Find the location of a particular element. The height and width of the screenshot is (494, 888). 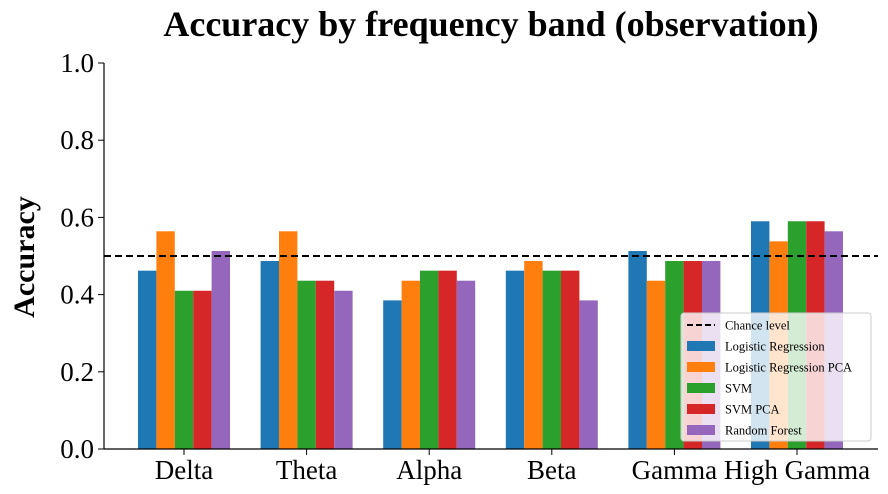

bar-alpha-random-forest is located at coordinates (466, 364).